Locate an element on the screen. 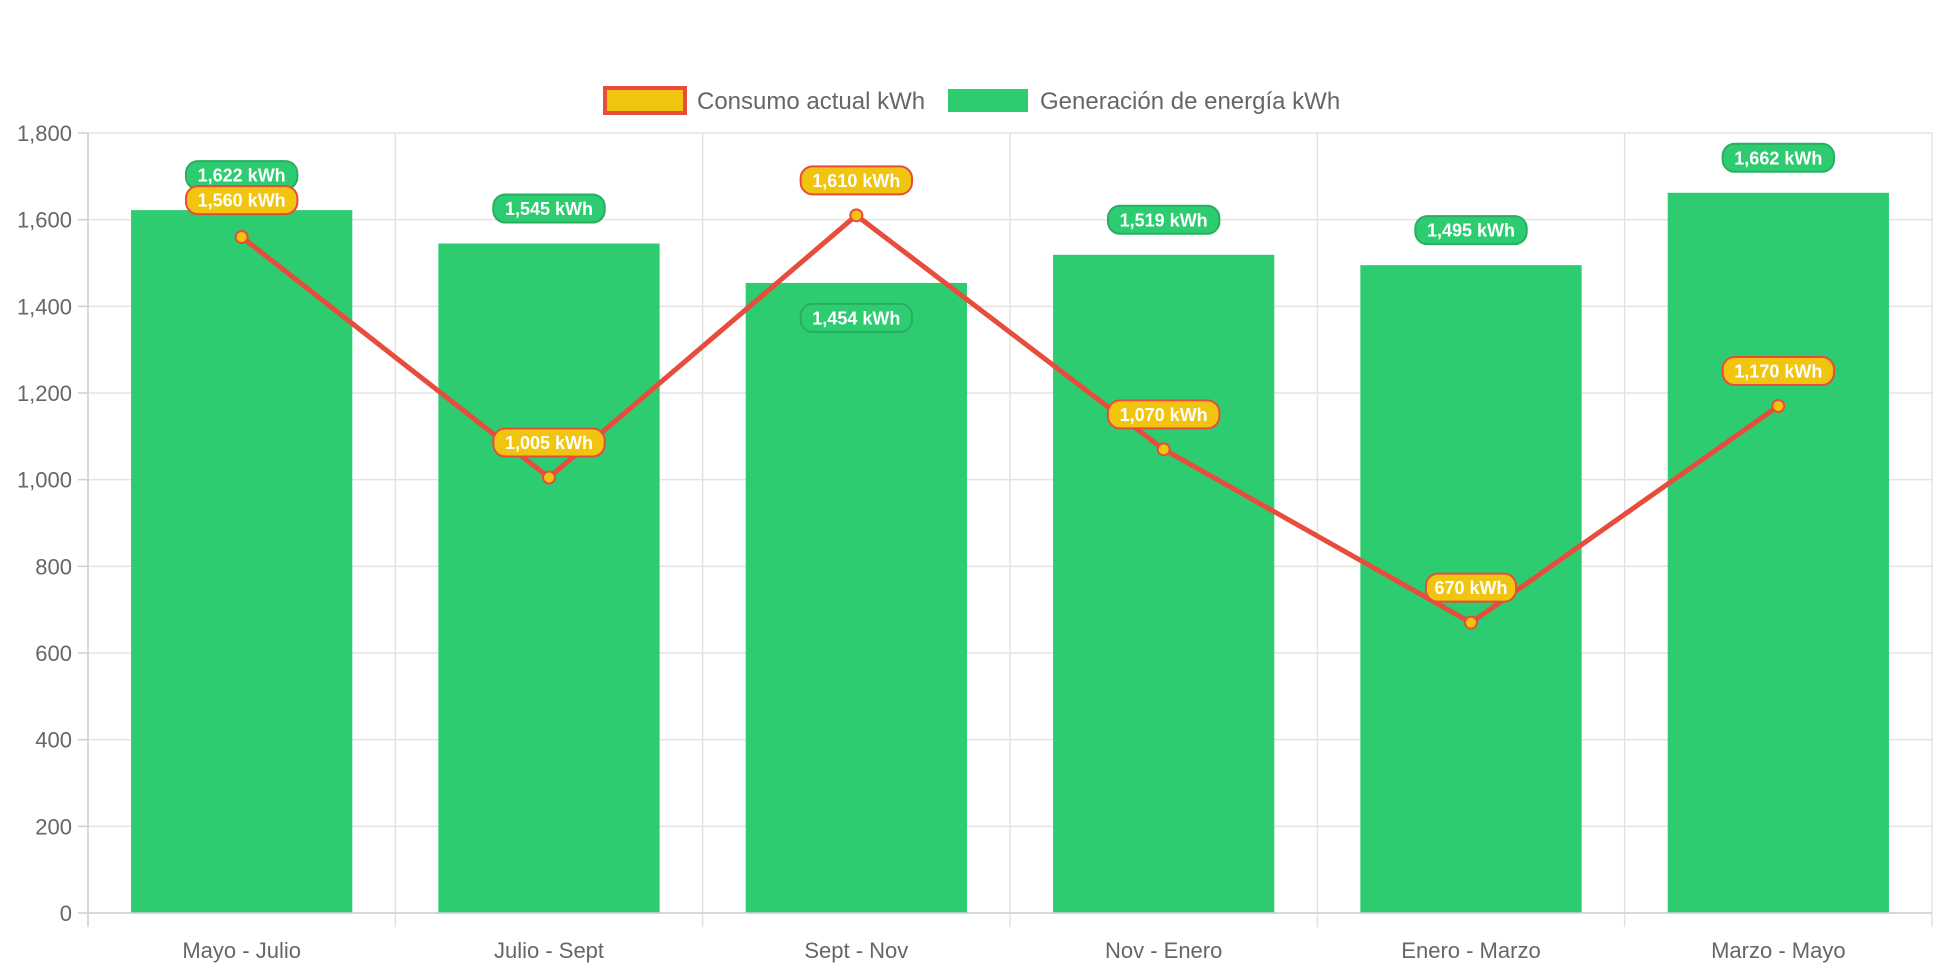  y-tick-label: 400 is located at coordinates (53, 740).